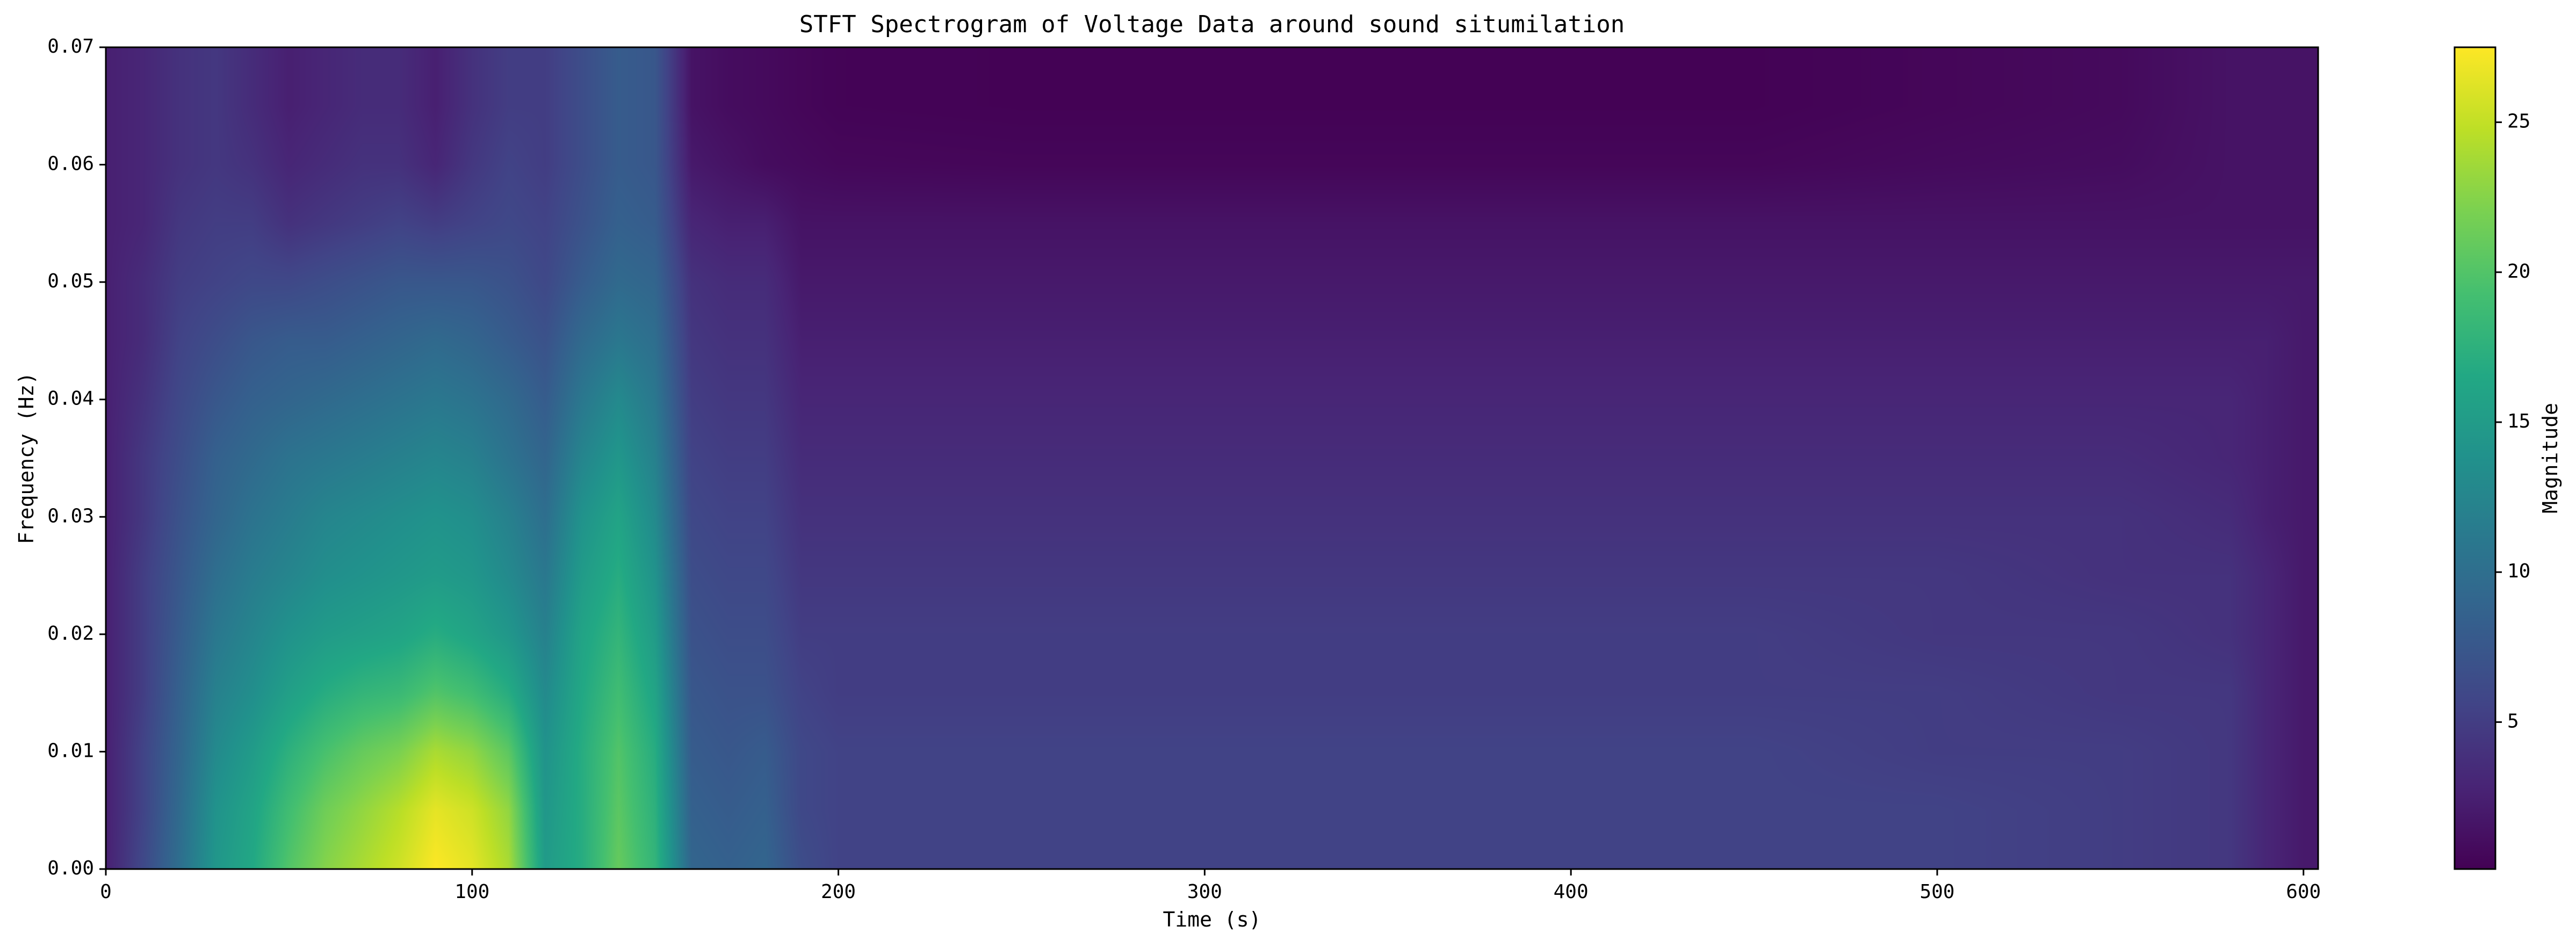 The width and height of the screenshot is (2576, 948). I want to click on colorbar-label: Magnitude, so click(2550, 458).